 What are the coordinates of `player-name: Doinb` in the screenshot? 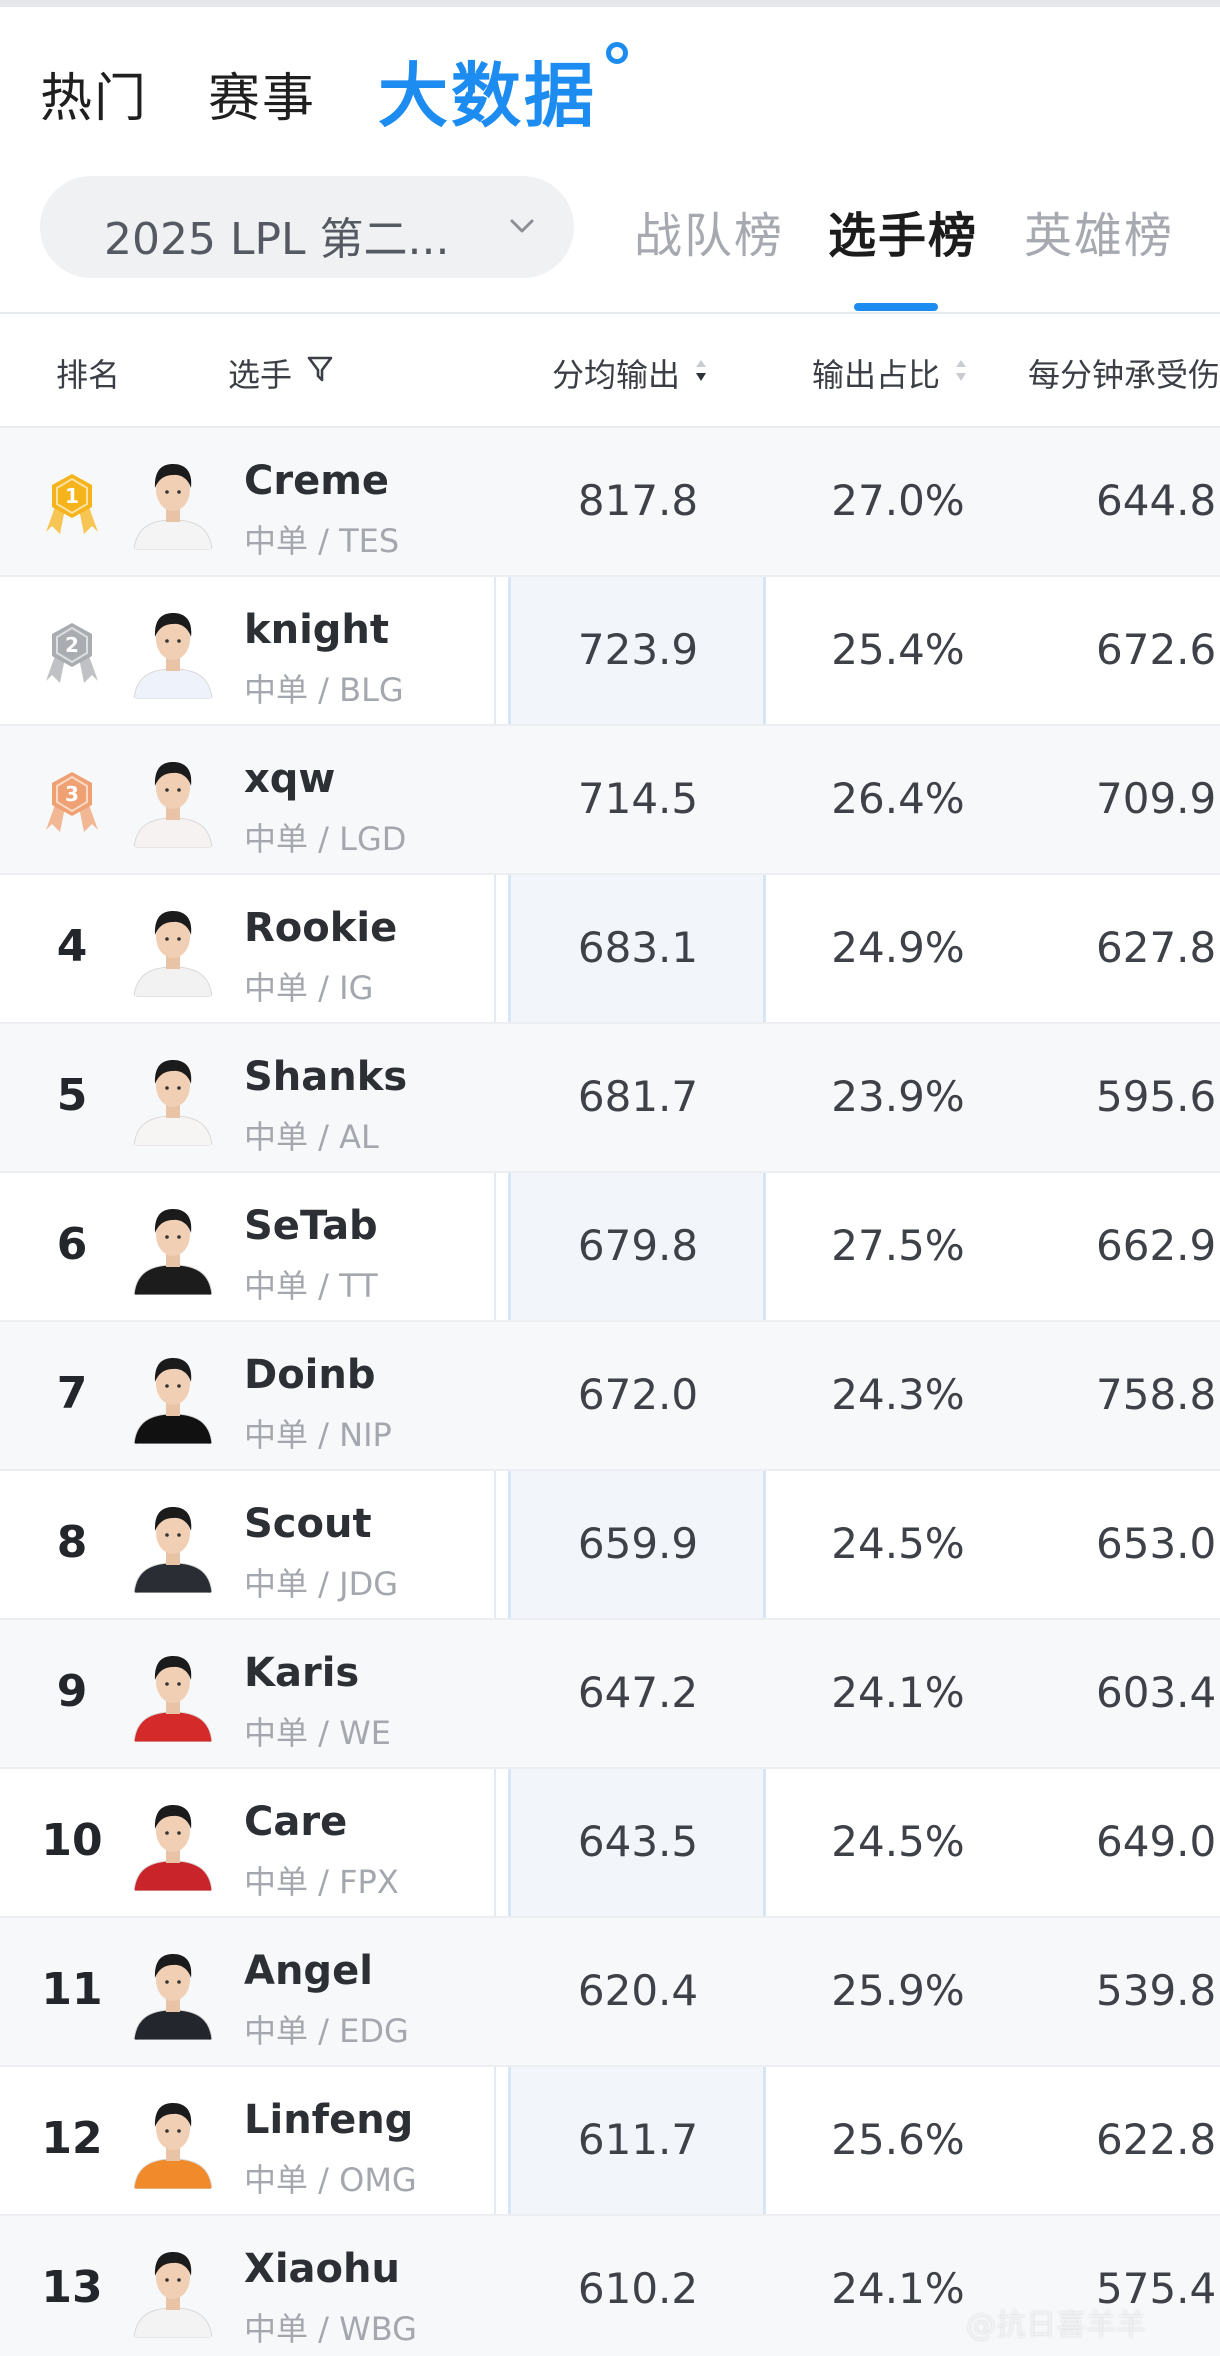 It's located at (310, 1375).